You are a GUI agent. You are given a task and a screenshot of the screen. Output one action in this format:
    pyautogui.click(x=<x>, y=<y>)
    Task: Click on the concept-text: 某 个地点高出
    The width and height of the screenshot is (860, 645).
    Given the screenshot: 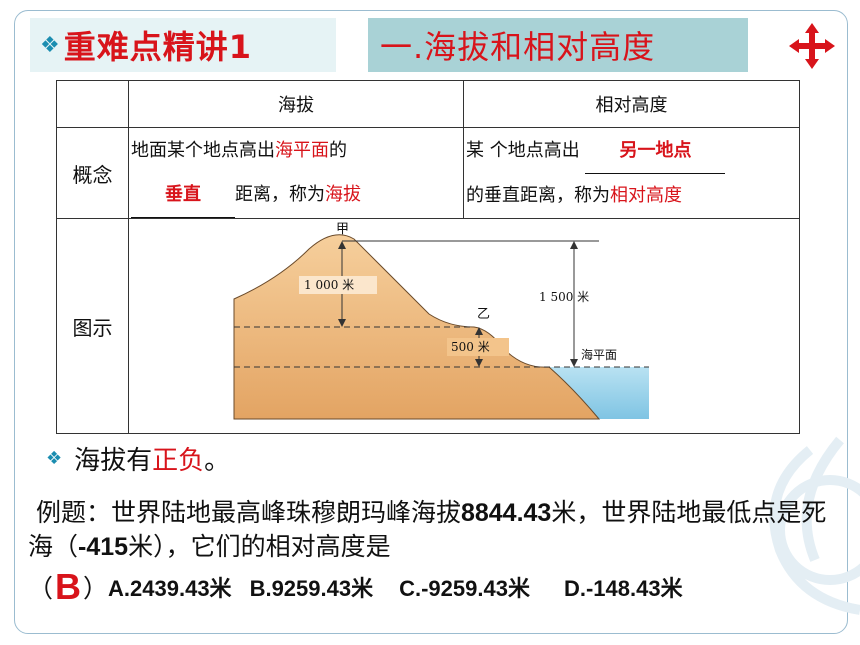 What is the action you would take?
    pyautogui.click(x=523, y=150)
    